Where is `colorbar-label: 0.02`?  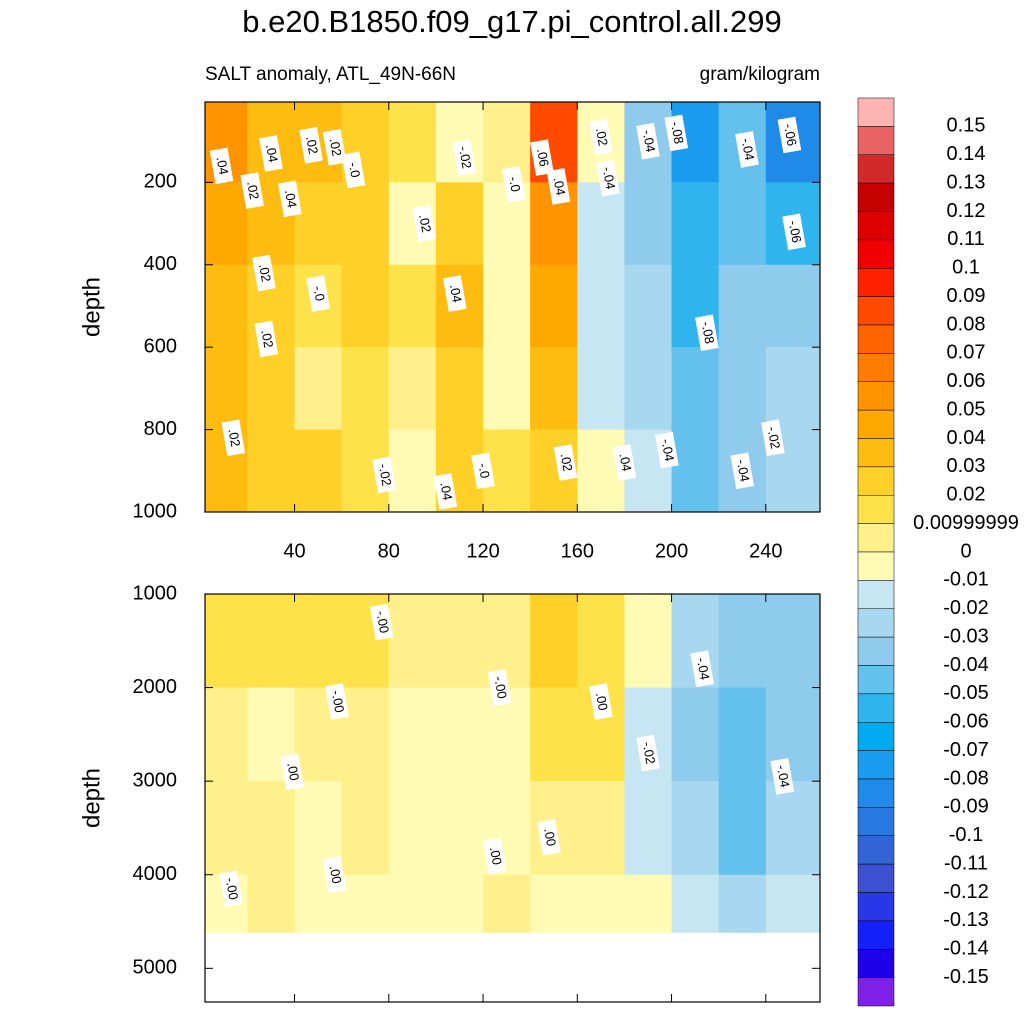
colorbar-label: 0.02 is located at coordinates (966, 495).